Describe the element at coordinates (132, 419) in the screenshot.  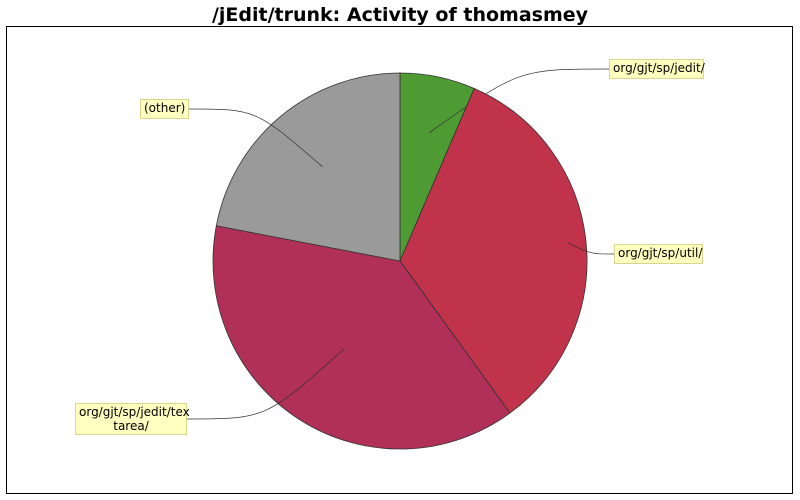
I see `slice-label-2: org/gjt/sp/jedit/tex tarea/` at that location.